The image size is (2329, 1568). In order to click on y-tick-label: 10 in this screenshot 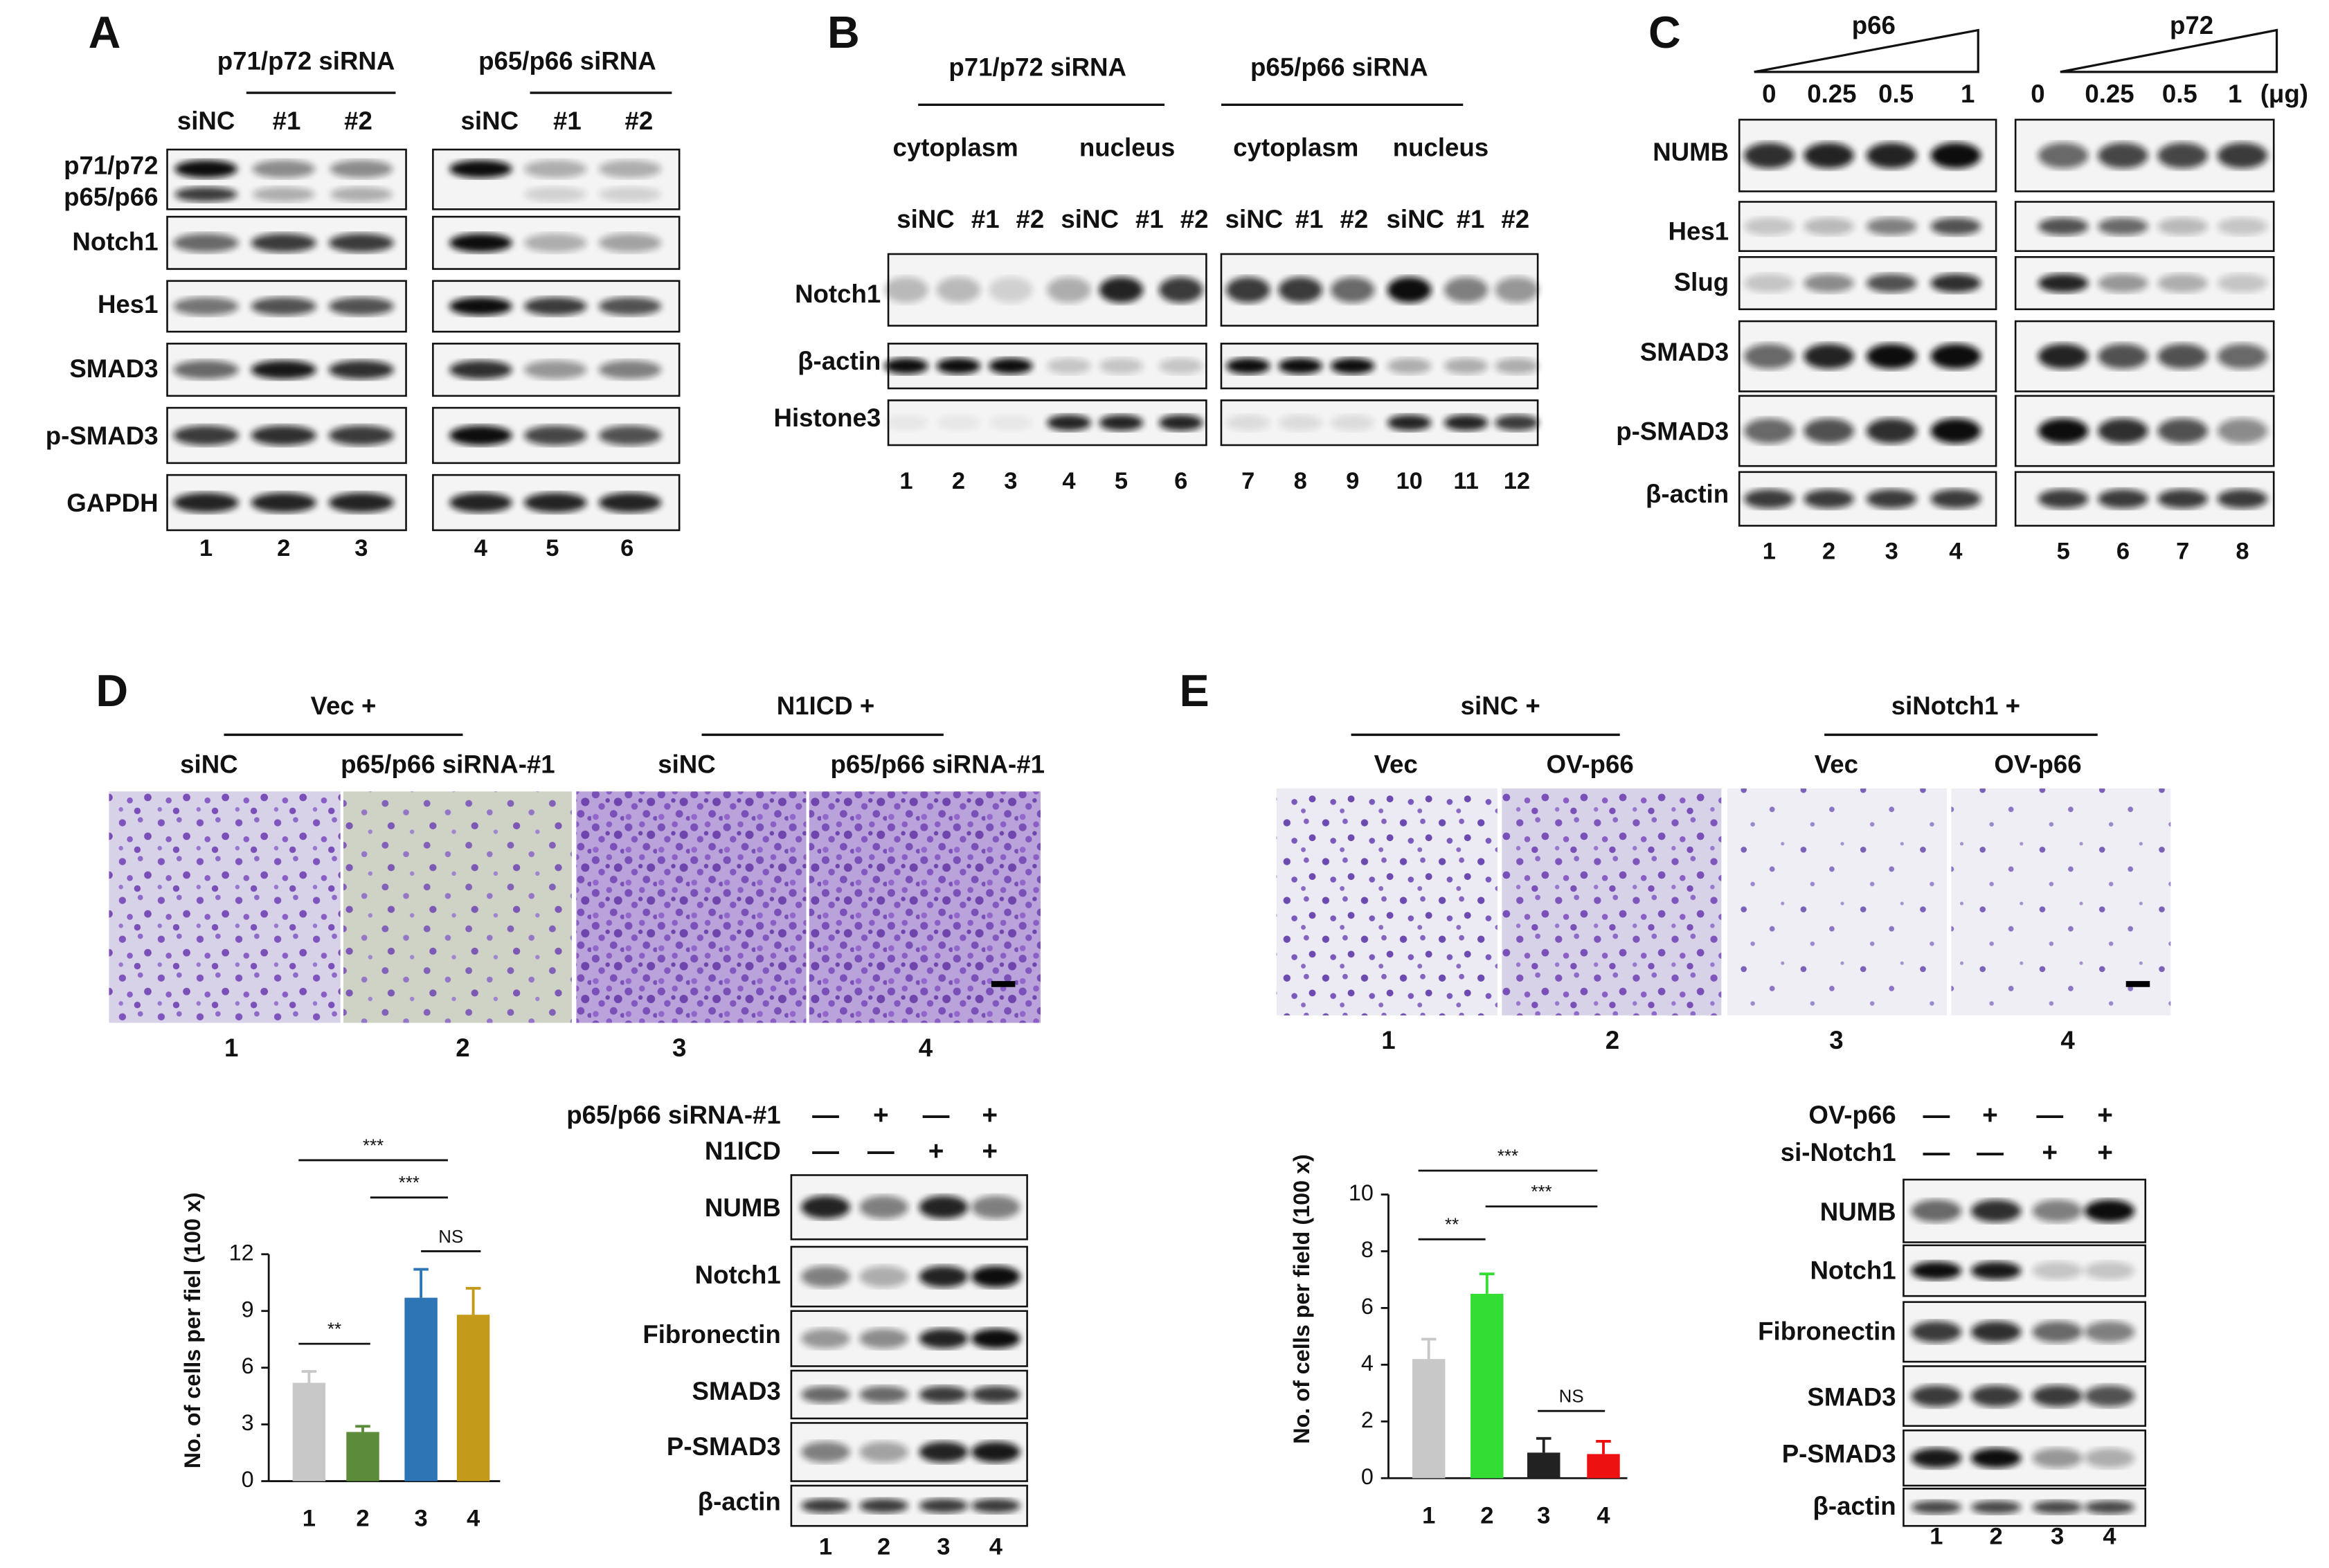, I will do `click(1362, 1192)`.